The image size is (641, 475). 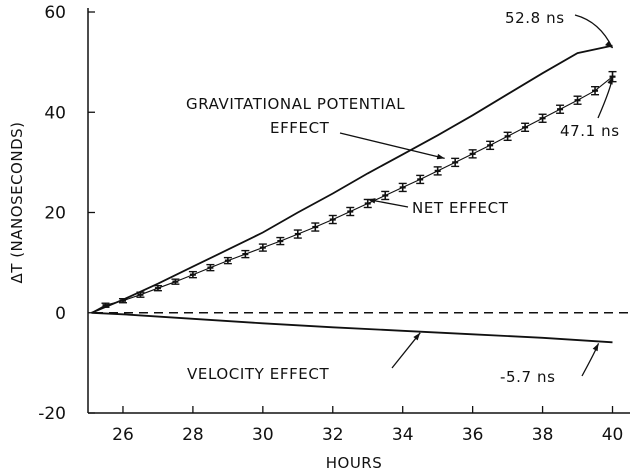 What do you see at coordinates (55, 13) in the screenshot?
I see `y-tick-label: 60` at bounding box center [55, 13].